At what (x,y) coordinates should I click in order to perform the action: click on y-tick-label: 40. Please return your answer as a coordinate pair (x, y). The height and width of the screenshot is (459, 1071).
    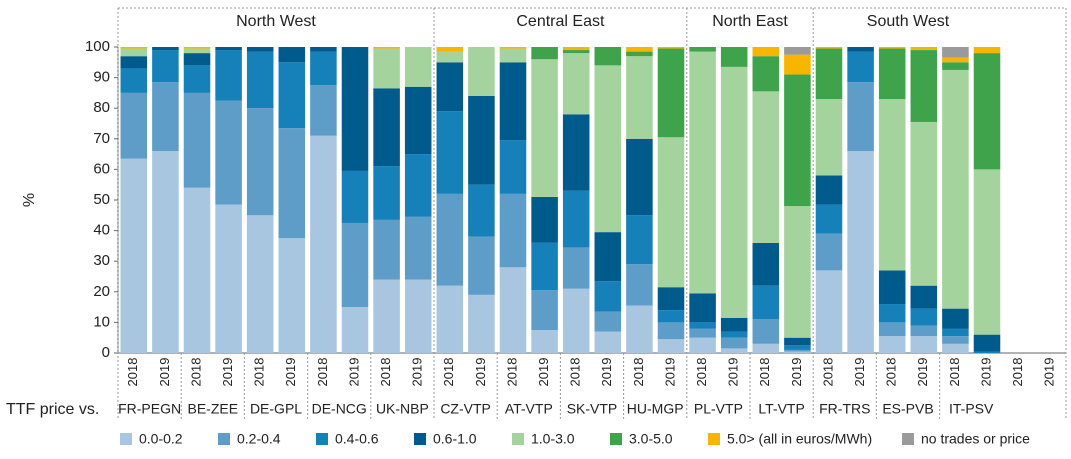
    Looking at the image, I should click on (101, 230).